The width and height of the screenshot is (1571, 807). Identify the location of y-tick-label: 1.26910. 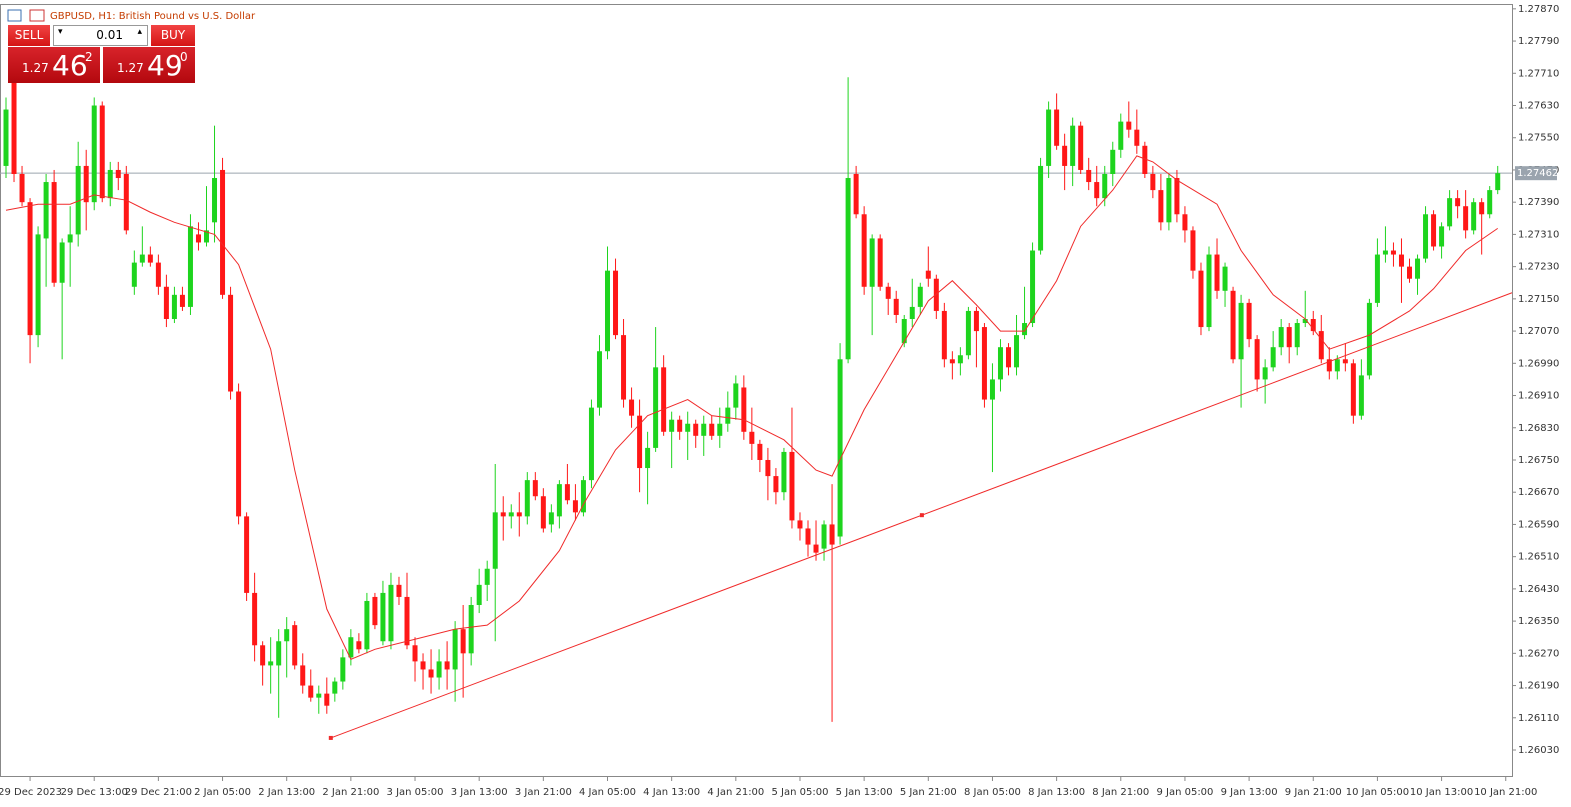
(1538, 396).